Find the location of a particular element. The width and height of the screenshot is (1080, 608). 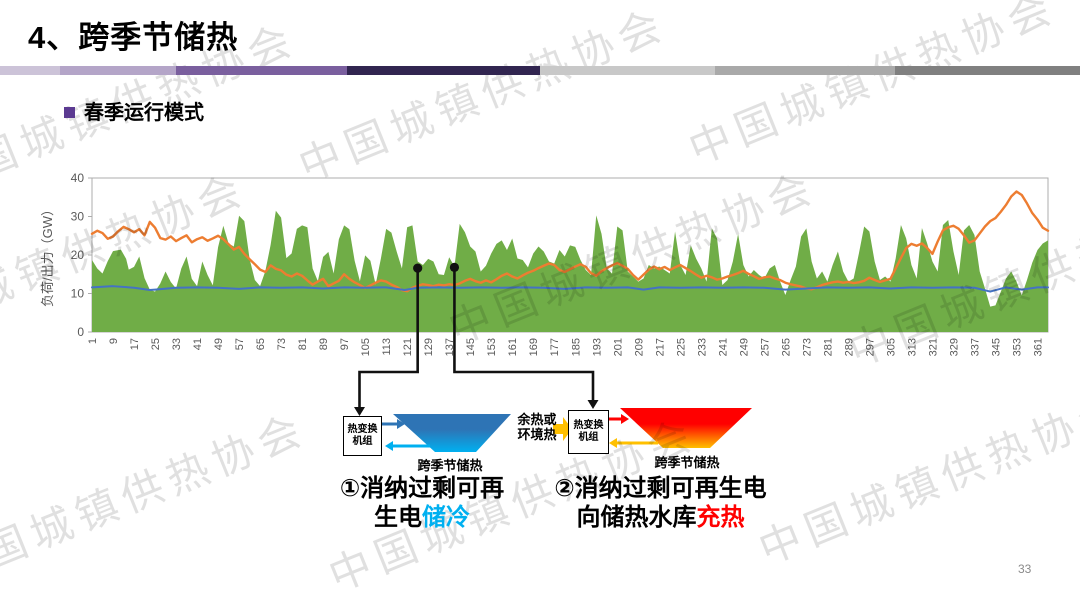

page-number: 33 is located at coordinates (1025, 569).